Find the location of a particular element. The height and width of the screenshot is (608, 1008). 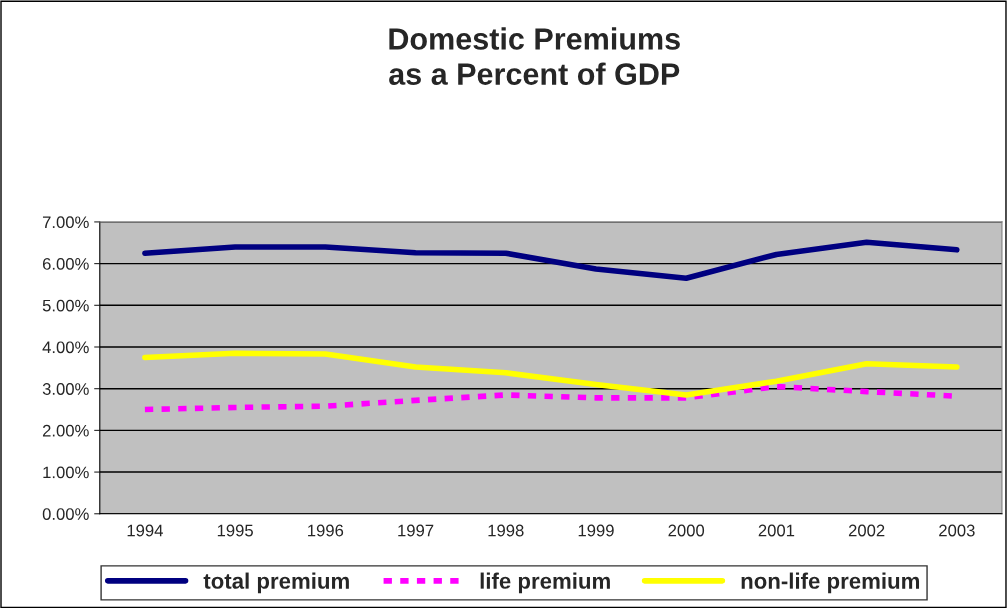

x-tick-label: 2002 is located at coordinates (866, 530).